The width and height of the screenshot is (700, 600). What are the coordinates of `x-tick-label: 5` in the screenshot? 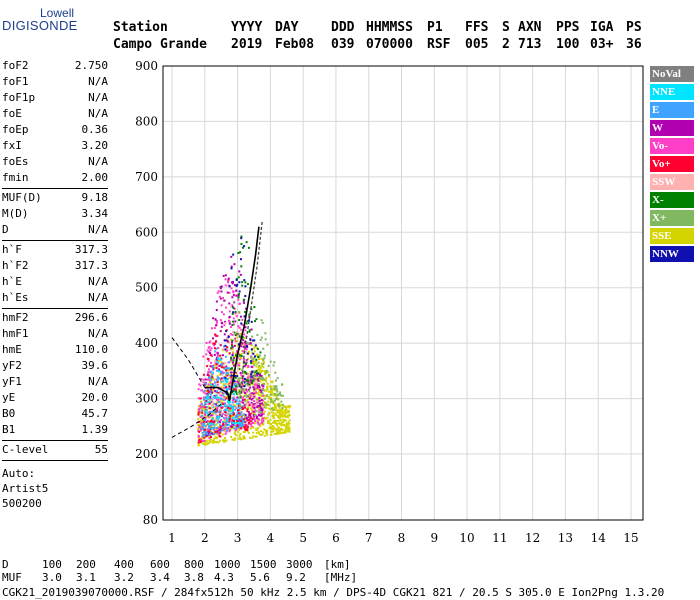 It's located at (303, 538).